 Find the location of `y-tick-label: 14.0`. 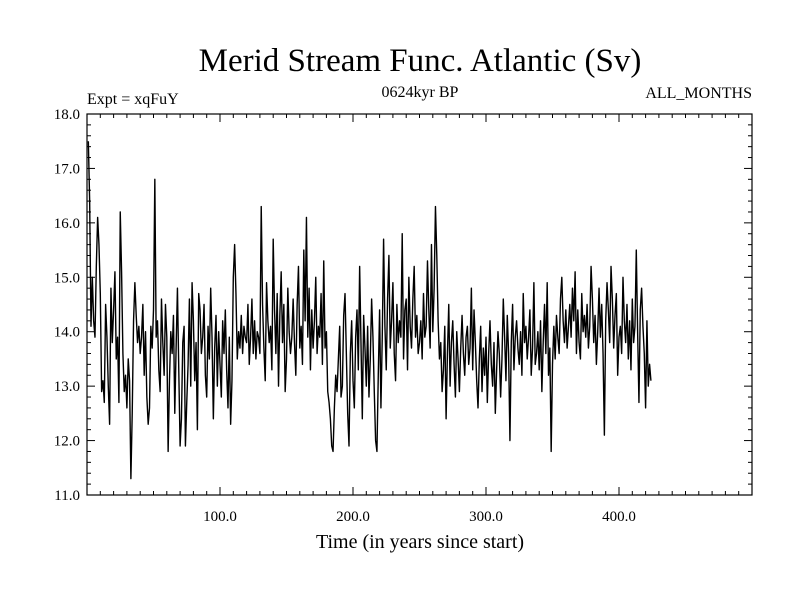

y-tick-label: 14.0 is located at coordinates (67, 333).